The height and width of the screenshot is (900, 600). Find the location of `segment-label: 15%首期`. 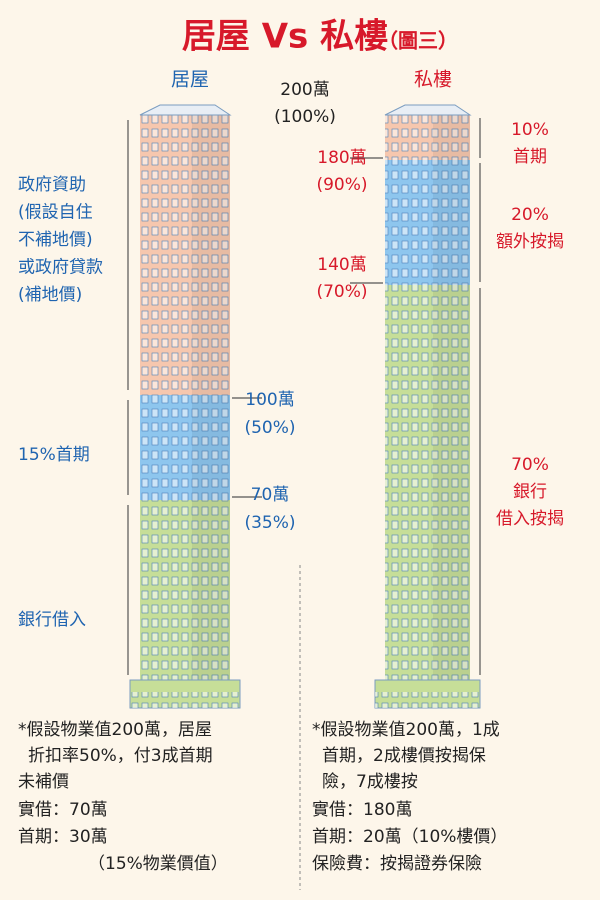

segment-label: 15%首期 is located at coordinates (54, 455).